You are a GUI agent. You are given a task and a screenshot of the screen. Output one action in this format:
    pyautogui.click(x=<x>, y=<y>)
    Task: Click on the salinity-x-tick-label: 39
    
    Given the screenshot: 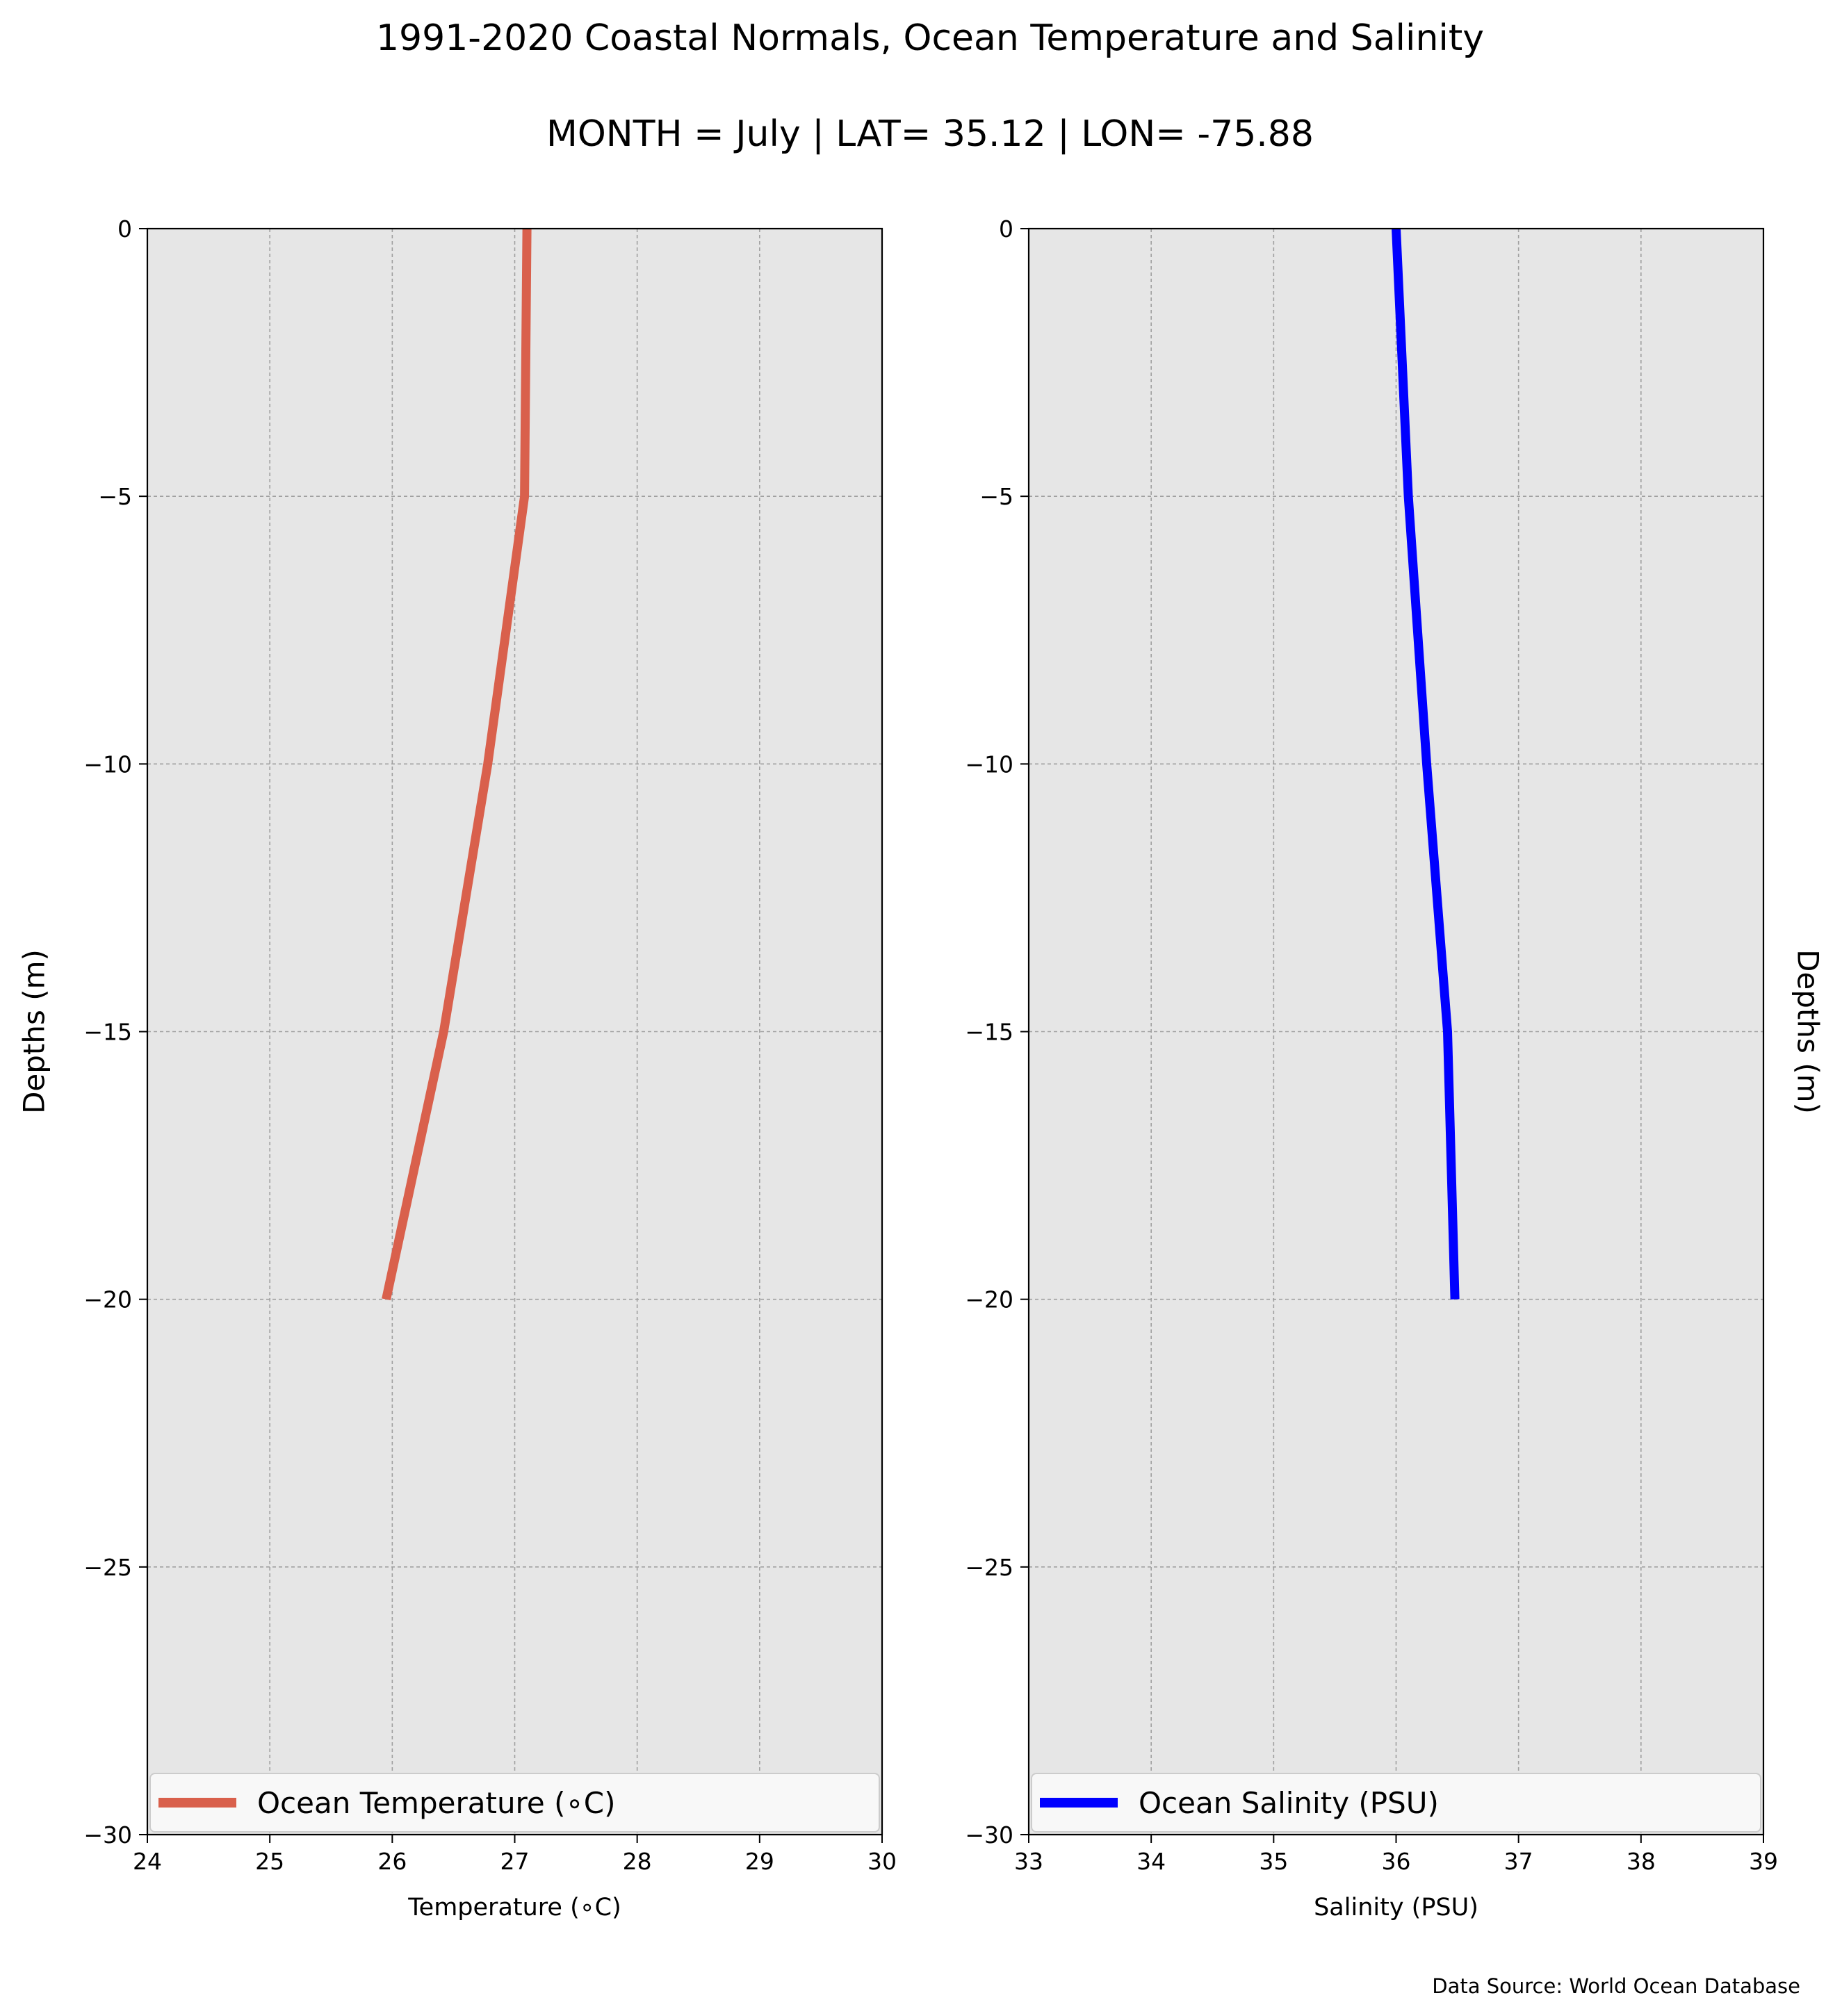 What is the action you would take?
    pyautogui.click(x=1764, y=1862)
    